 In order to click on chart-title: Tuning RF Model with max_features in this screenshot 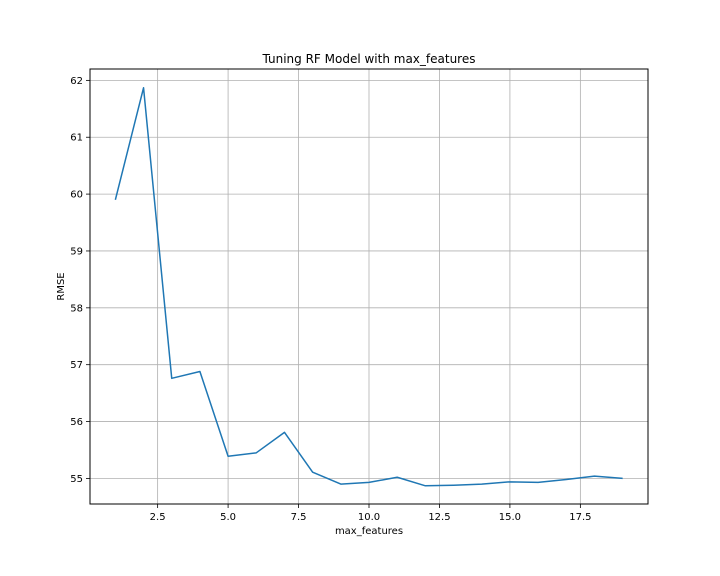, I will do `click(369, 59)`.